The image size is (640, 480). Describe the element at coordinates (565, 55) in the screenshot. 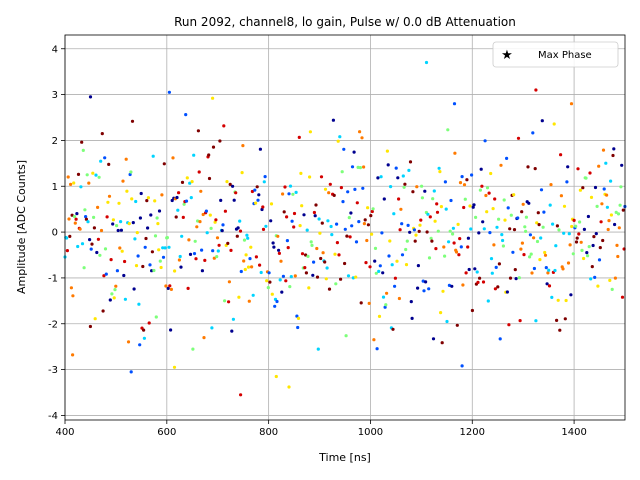

I see `legend-label: Max Phase` at that location.